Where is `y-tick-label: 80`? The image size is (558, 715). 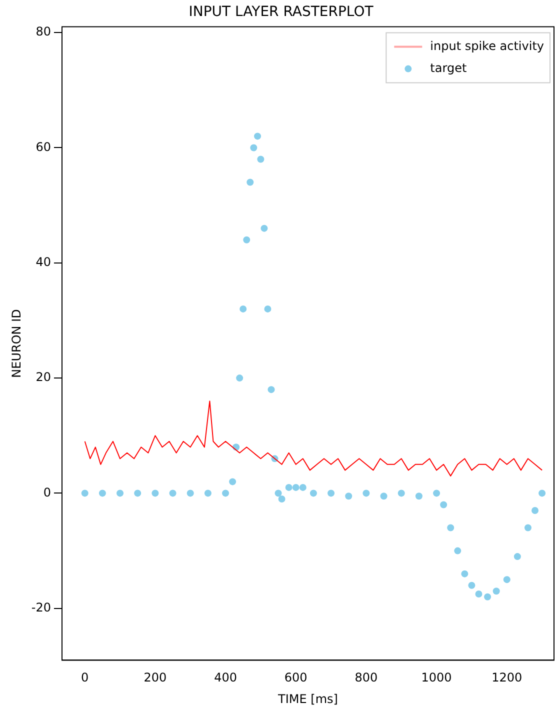
y-tick-label: 80 is located at coordinates (43, 31).